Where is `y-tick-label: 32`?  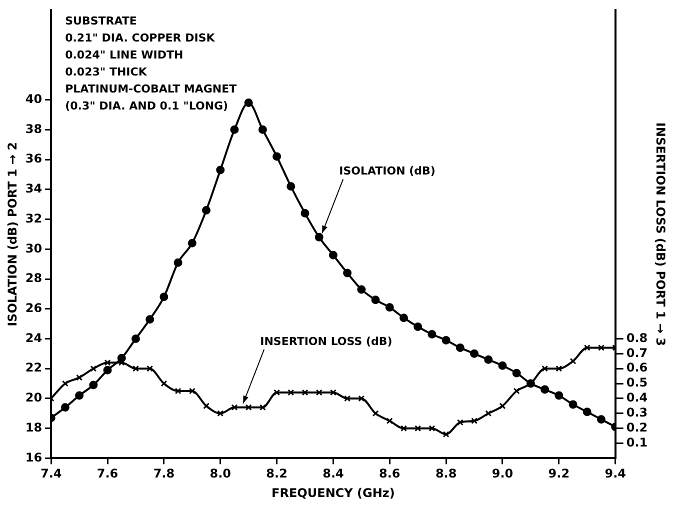
y-tick-label: 32 is located at coordinates (33, 218).